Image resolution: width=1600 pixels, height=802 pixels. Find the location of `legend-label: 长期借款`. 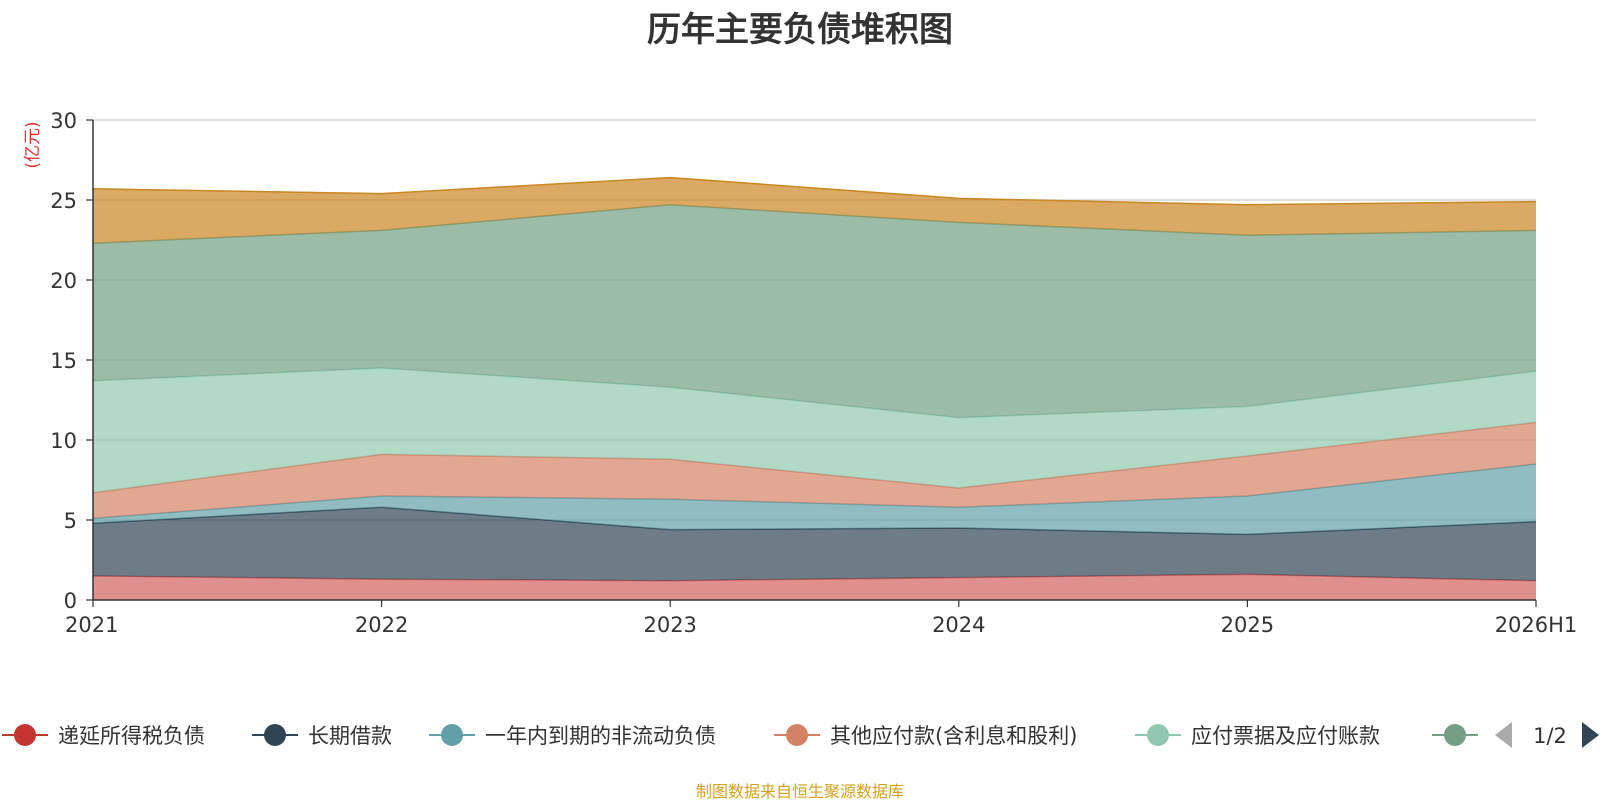

legend-label: 长期借款 is located at coordinates (350, 736).